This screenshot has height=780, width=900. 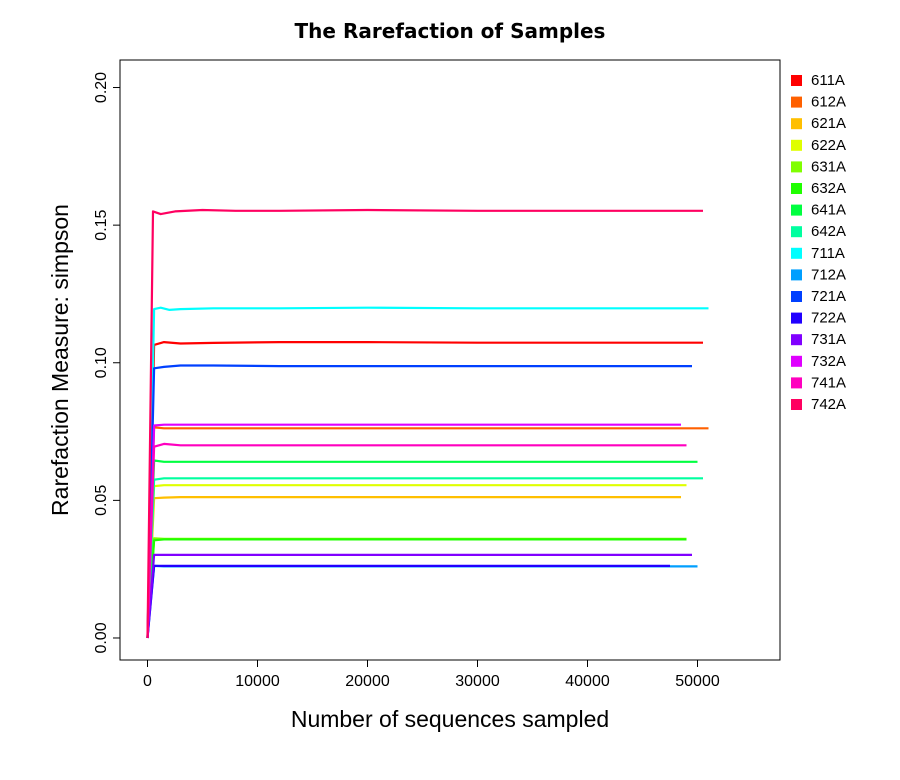 What do you see at coordinates (796, 188) in the screenshot?
I see `legend-swatch-632A` at bounding box center [796, 188].